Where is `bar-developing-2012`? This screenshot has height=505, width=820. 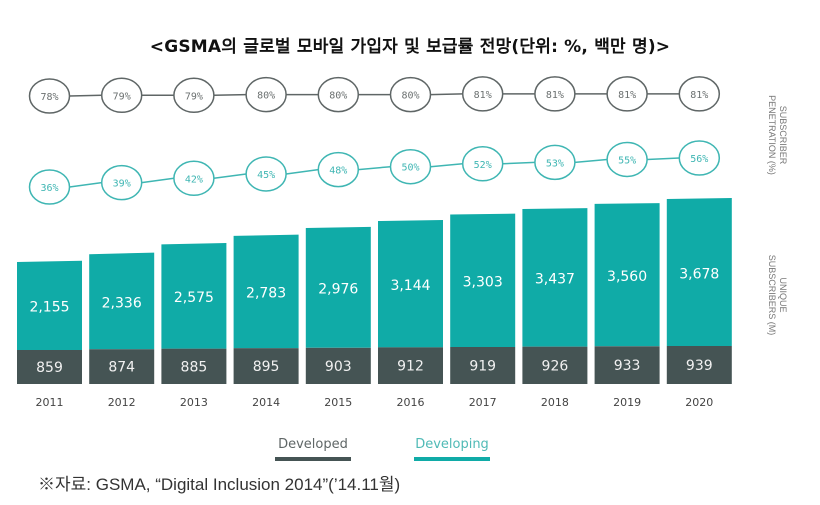 bar-developing-2012 is located at coordinates (122, 301).